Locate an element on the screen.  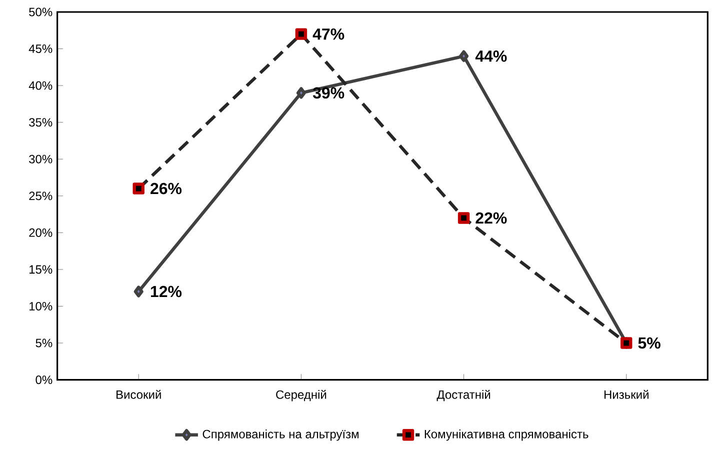
data-label: 22% is located at coordinates (491, 218).